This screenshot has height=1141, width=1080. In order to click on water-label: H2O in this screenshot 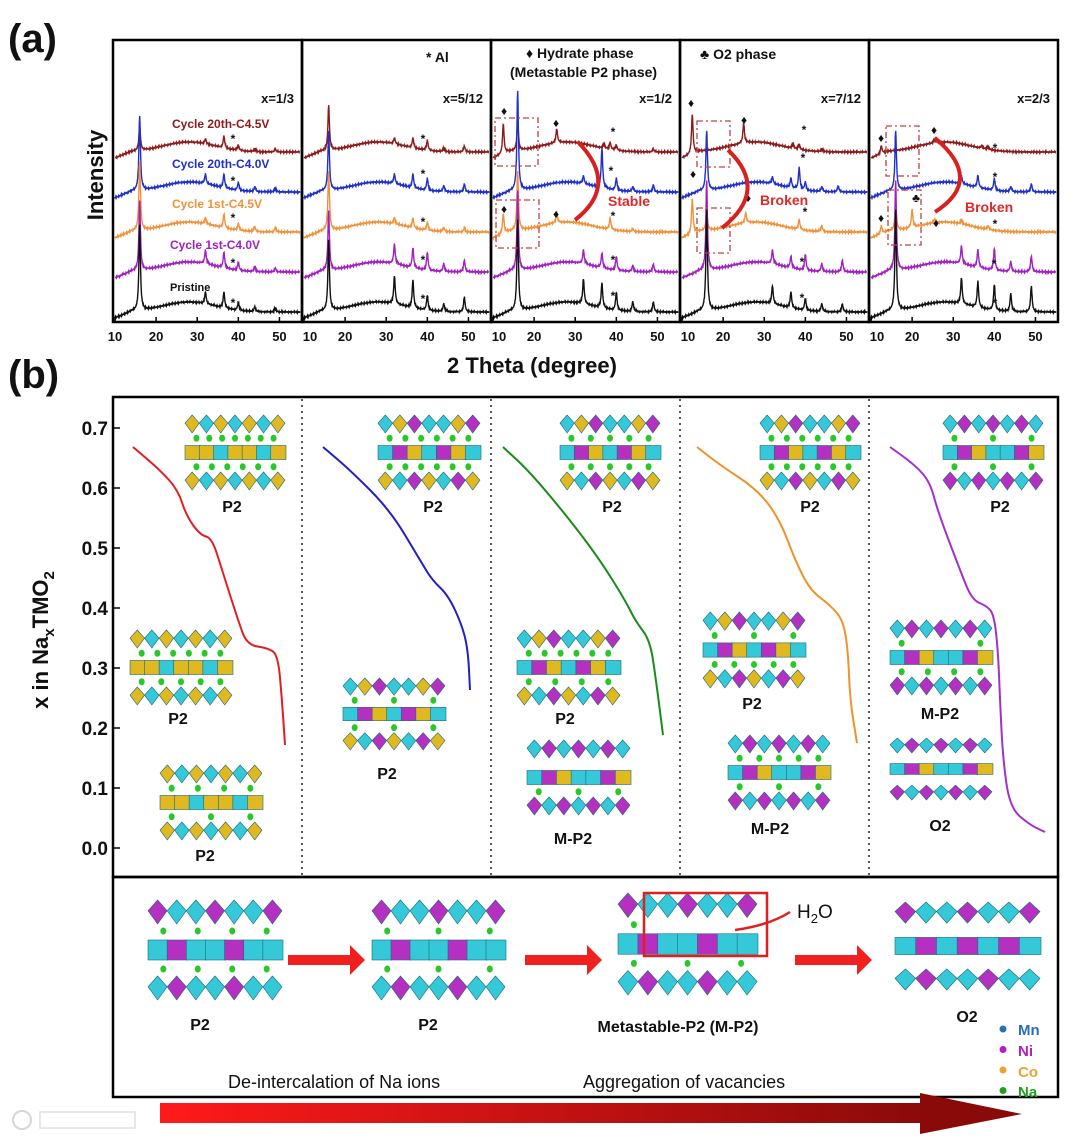, I will do `click(815, 914)`.